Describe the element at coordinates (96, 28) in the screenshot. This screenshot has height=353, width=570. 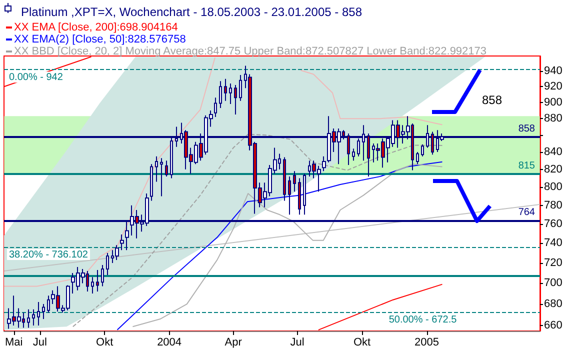
I see `legend-label: XX EMA [Close, 200]:698.904164` at that location.